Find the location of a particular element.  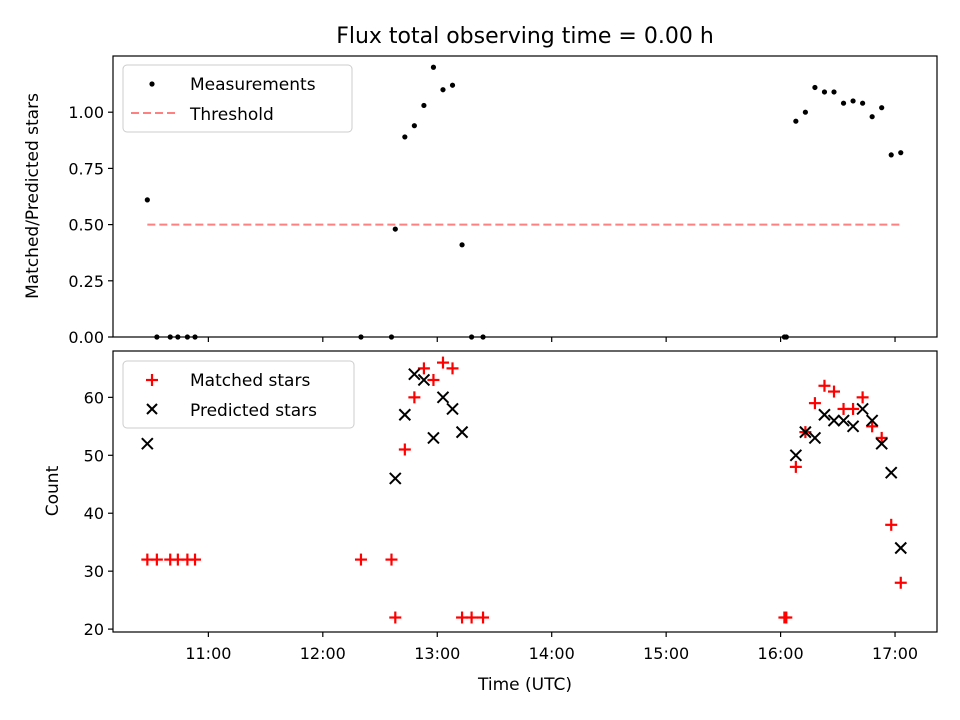

bottom-x-tick-label: 14:00 is located at coordinates (552, 653).